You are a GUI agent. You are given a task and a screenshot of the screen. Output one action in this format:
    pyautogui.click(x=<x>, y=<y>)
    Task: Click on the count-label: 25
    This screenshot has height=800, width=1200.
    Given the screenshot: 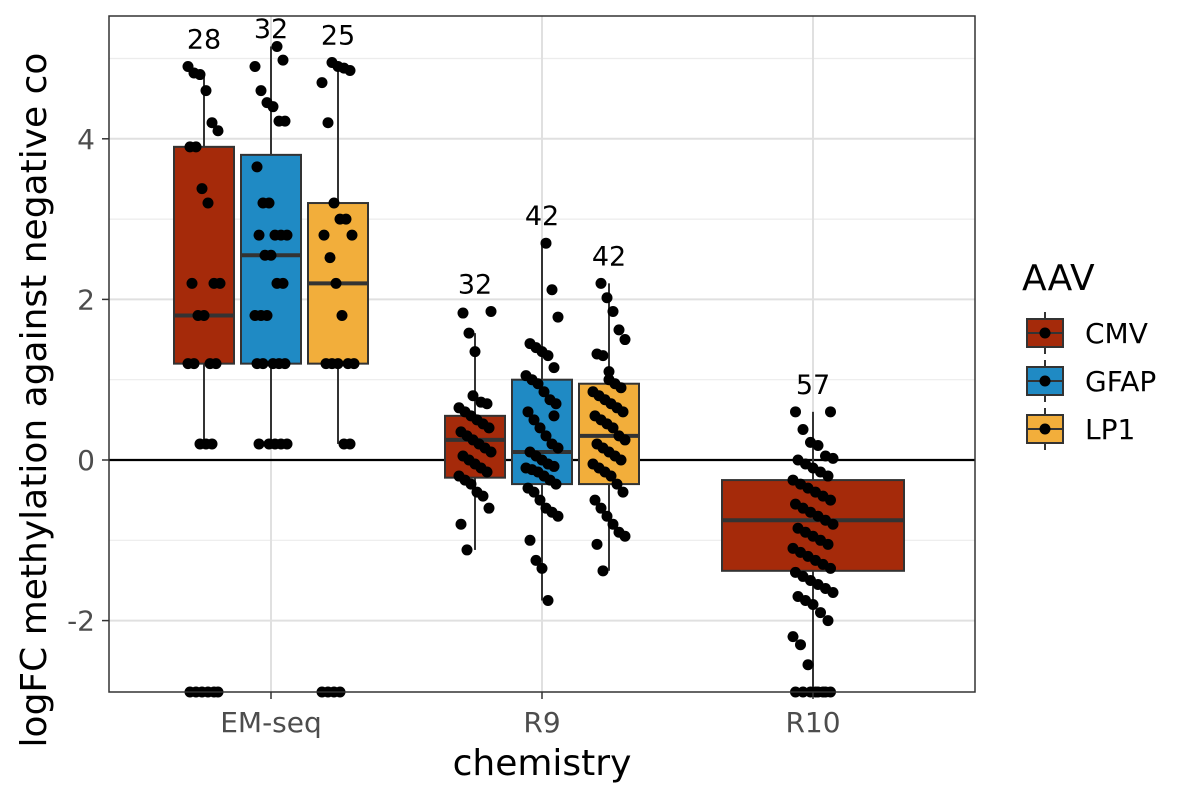 What is the action you would take?
    pyautogui.click(x=338, y=36)
    